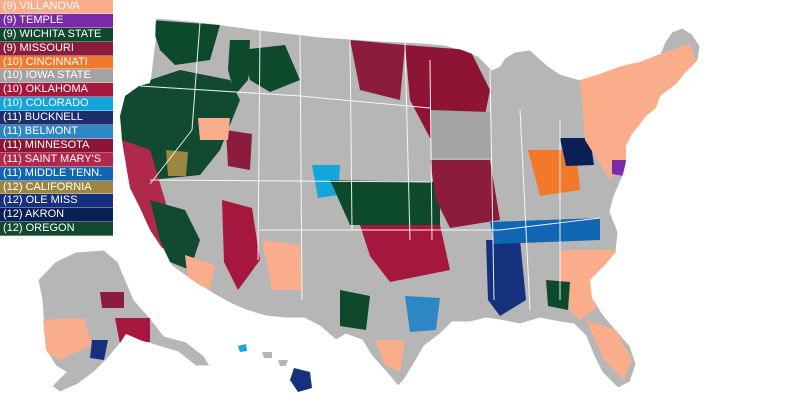  What do you see at coordinates (56, 34) in the screenshot?
I see `legend-item: (9) WICHITA STATE` at bounding box center [56, 34].